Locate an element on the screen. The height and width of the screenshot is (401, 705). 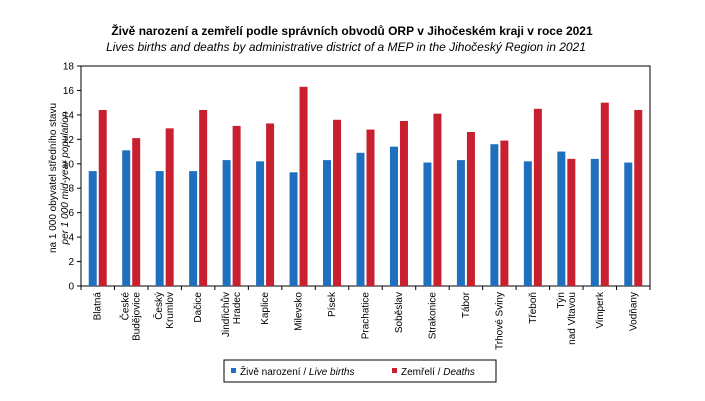
x-category-label: Blatná is located at coordinates (98, 306).